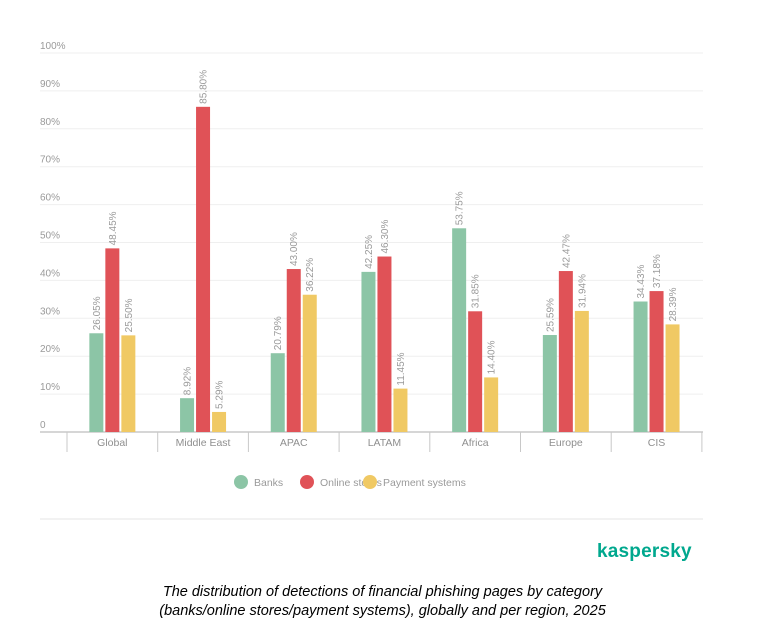  Describe the element at coordinates (550, 315) in the screenshot. I see `data-label: 25.59%` at that location.